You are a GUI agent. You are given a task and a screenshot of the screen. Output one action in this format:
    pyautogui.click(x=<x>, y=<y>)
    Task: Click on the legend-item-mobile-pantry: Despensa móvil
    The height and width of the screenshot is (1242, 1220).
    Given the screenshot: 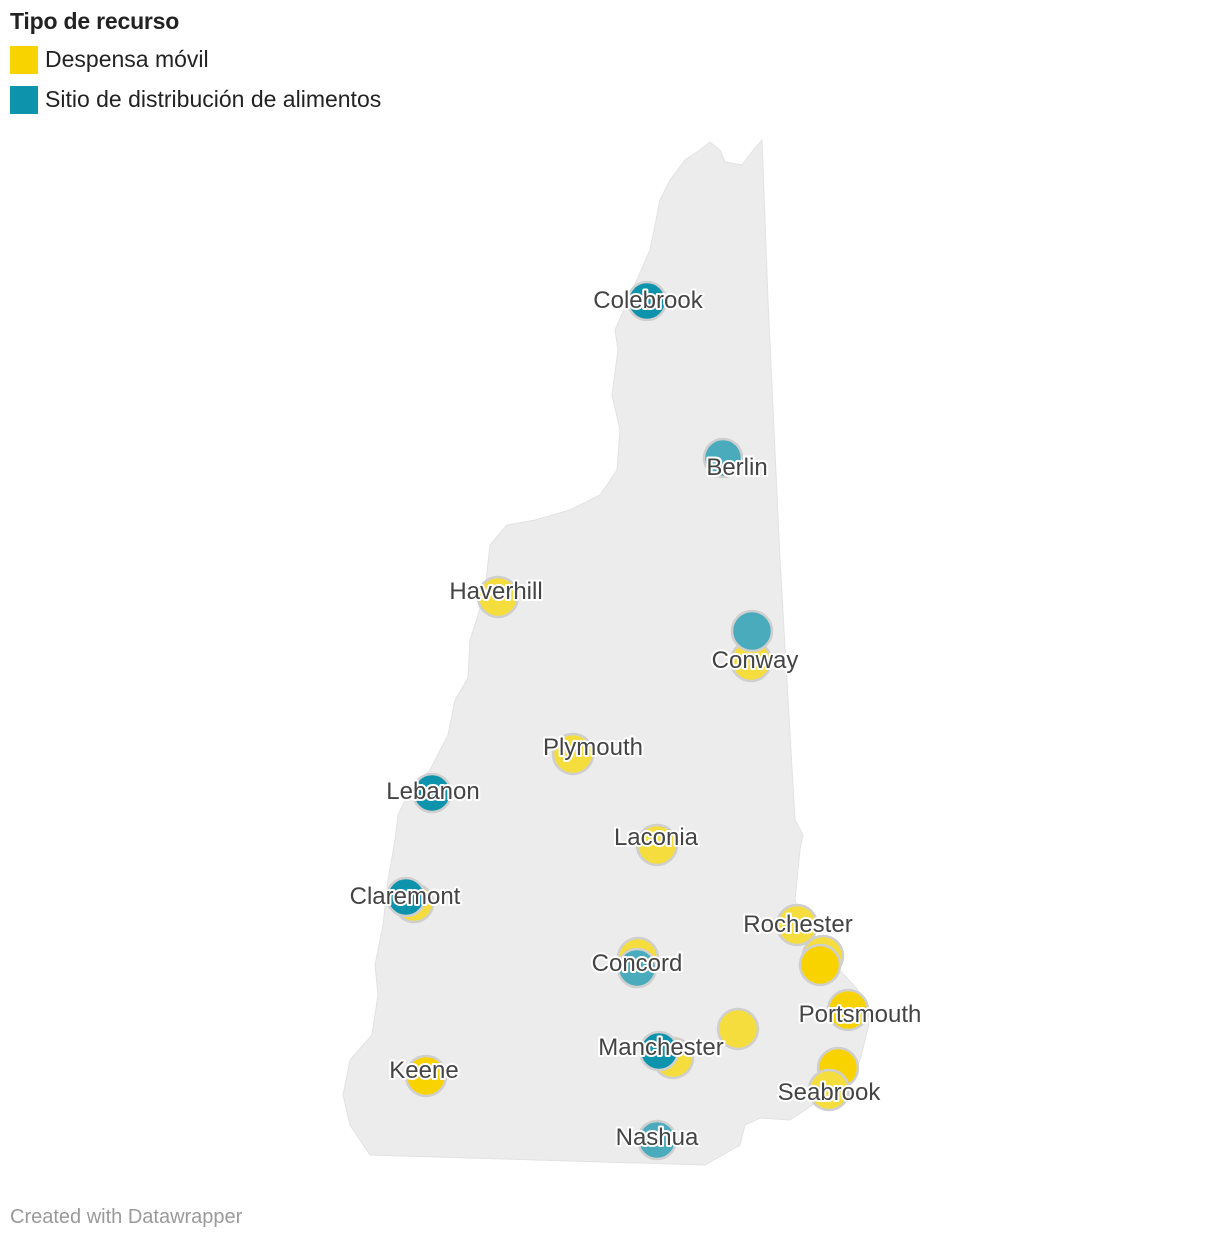 What is the action you would take?
    pyautogui.click(x=195, y=59)
    